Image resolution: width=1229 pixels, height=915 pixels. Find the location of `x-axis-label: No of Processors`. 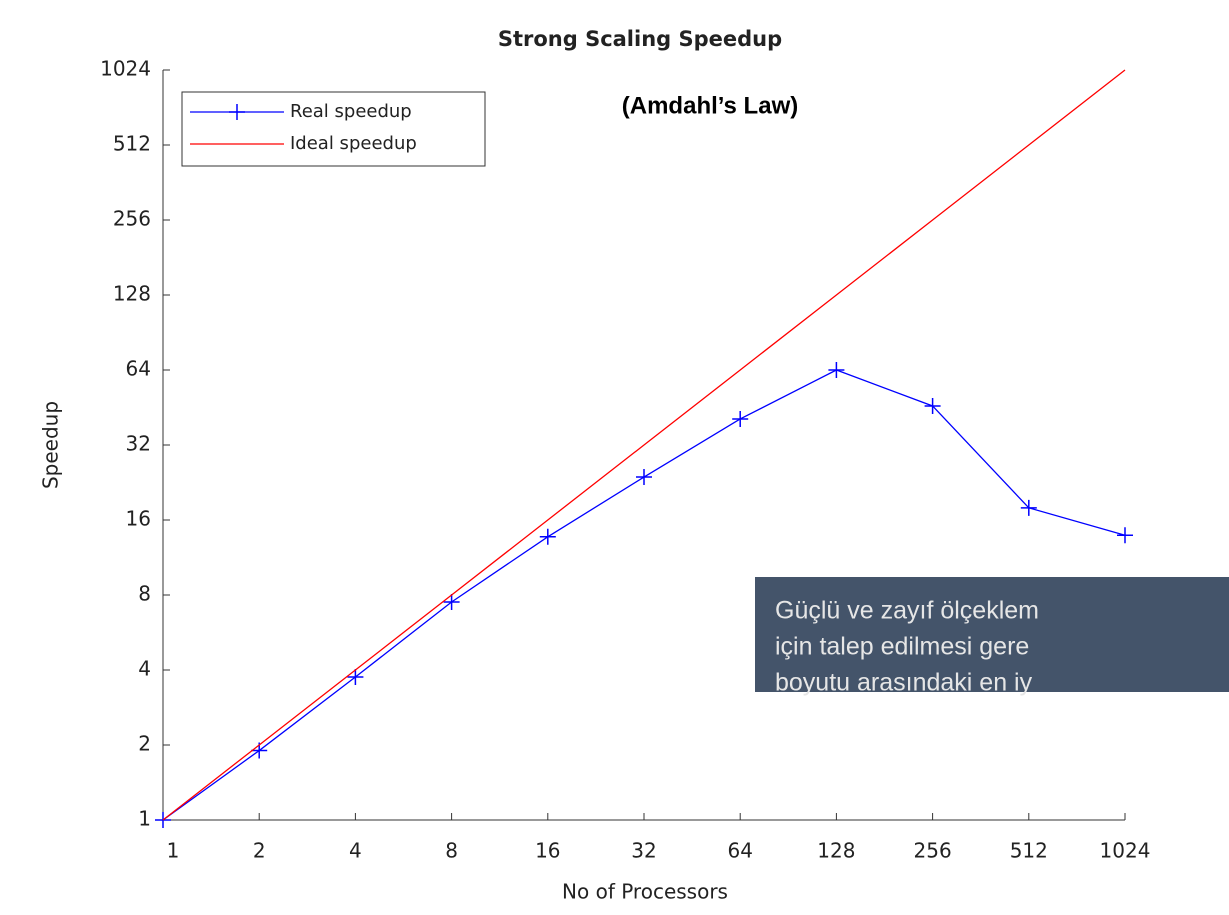

x-axis-label: No of Processors is located at coordinates (645, 892).